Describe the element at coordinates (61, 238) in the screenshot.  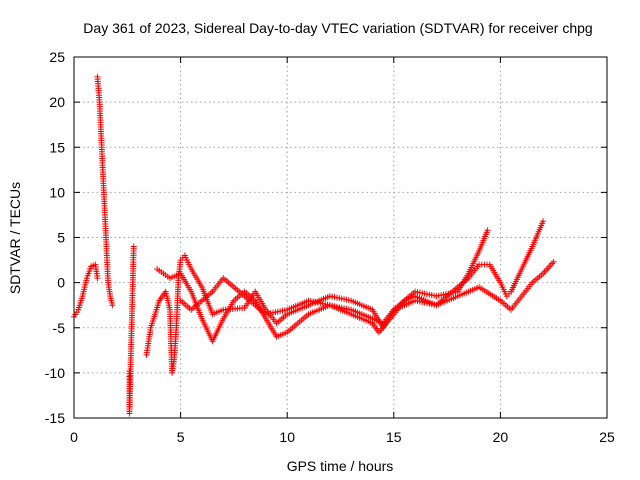
I see `y-tick-label: 5` at that location.